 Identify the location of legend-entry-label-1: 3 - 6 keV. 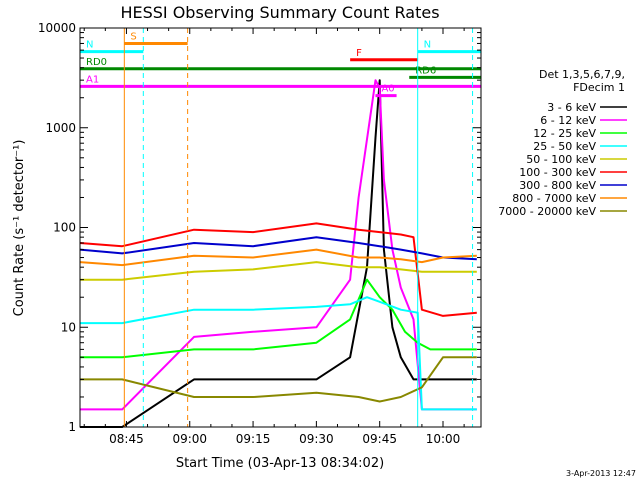
(571, 107).